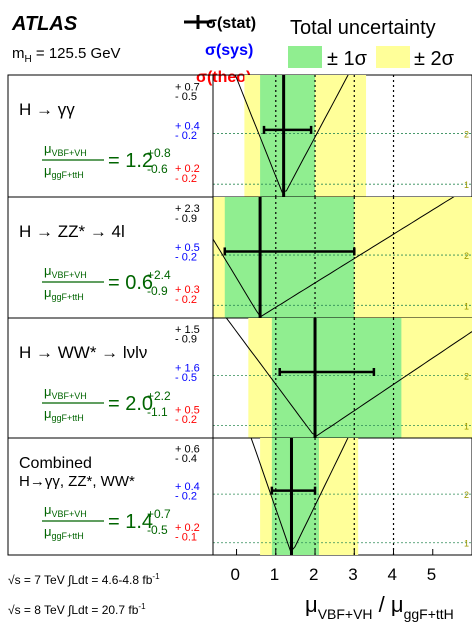 The width and height of the screenshot is (472, 628). Describe the element at coordinates (77, 609) in the screenshot. I see `energy-note-8tev: √s = 8 TeV ∫Ldt = 20.7 fb-1` at that location.